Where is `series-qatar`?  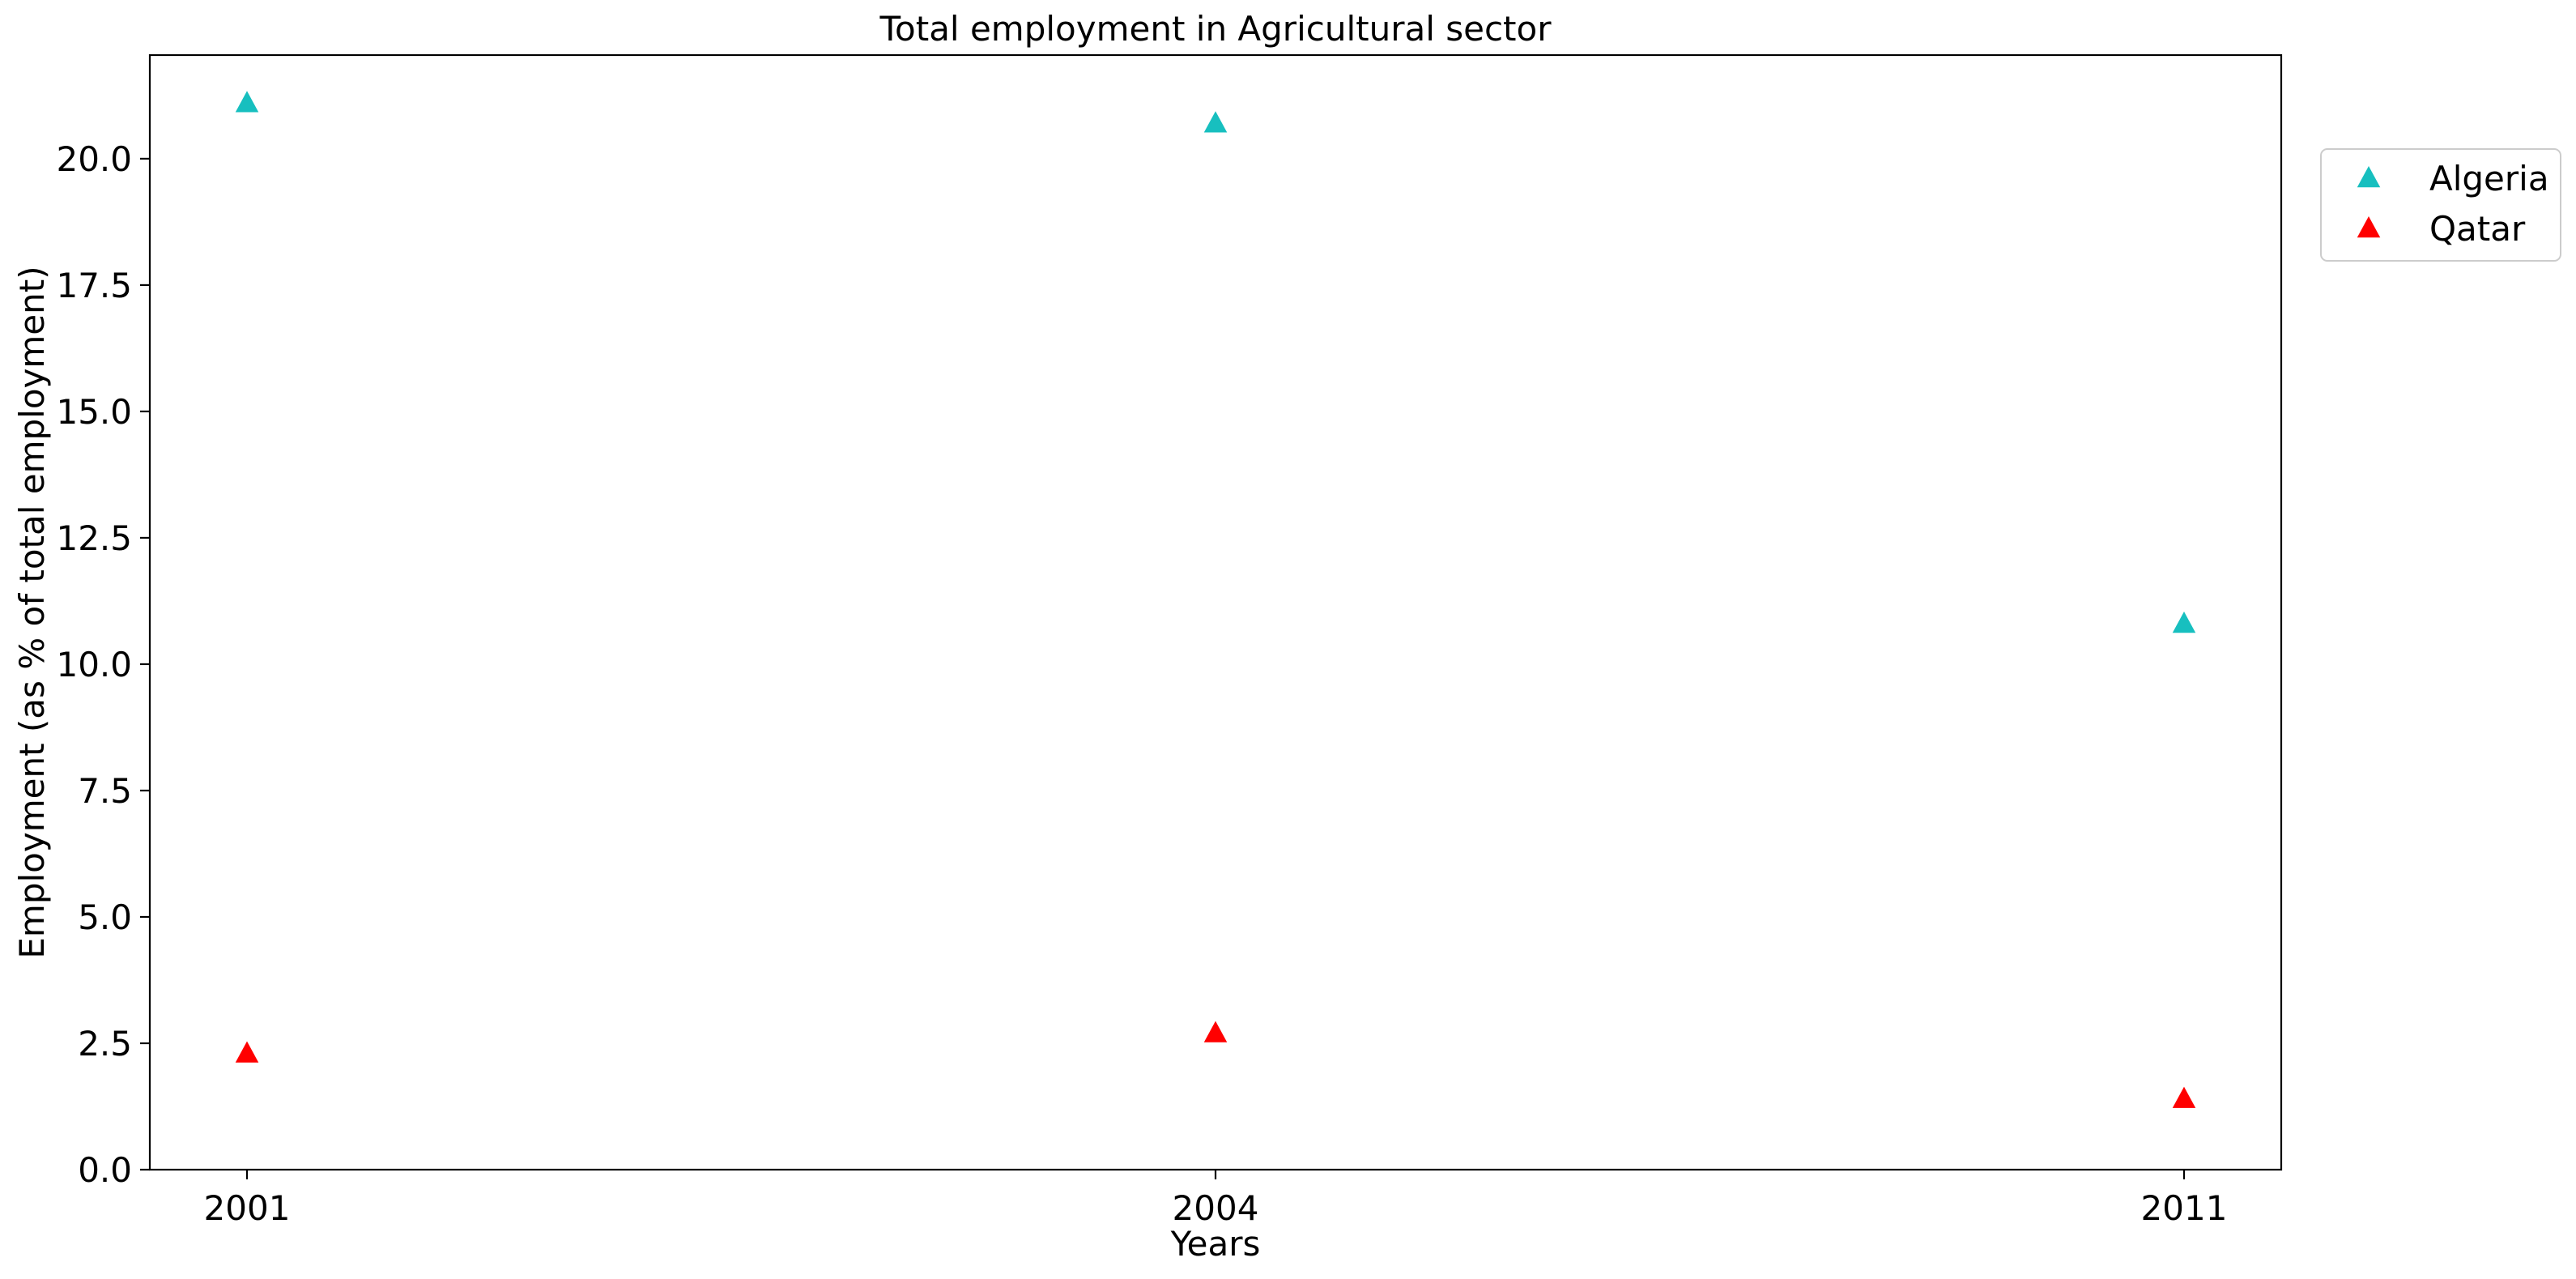 series-qatar is located at coordinates (1215, 1064).